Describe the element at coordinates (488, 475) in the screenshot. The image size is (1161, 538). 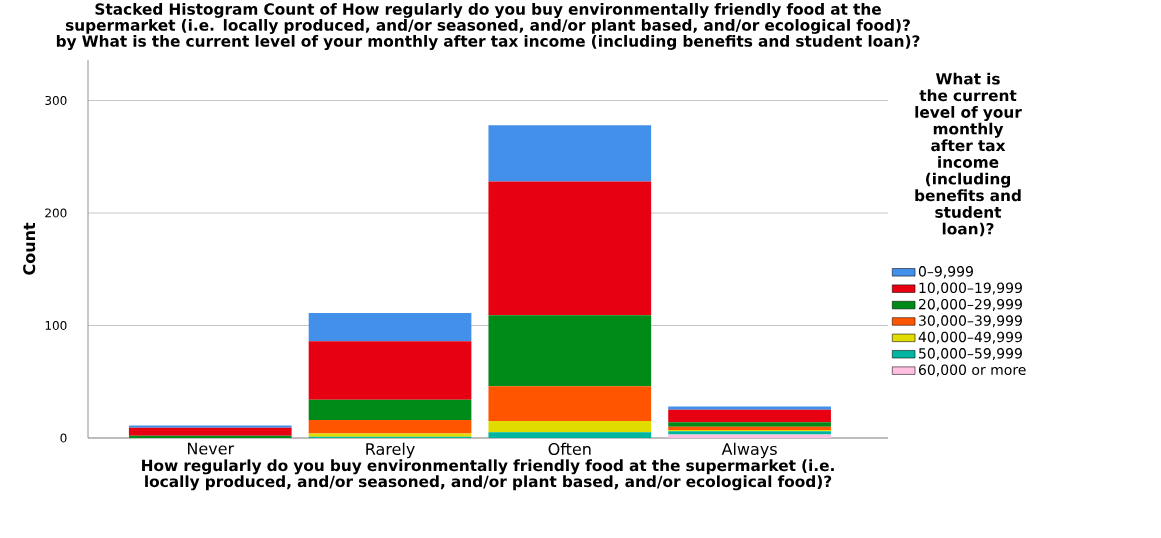
I see `x-axis-title: How regularly do you buy environmentally friendly food at the supermarket (i.e. locally produced, and/or seasoned, and/or plant based, and/or ecological food)?` at that location.